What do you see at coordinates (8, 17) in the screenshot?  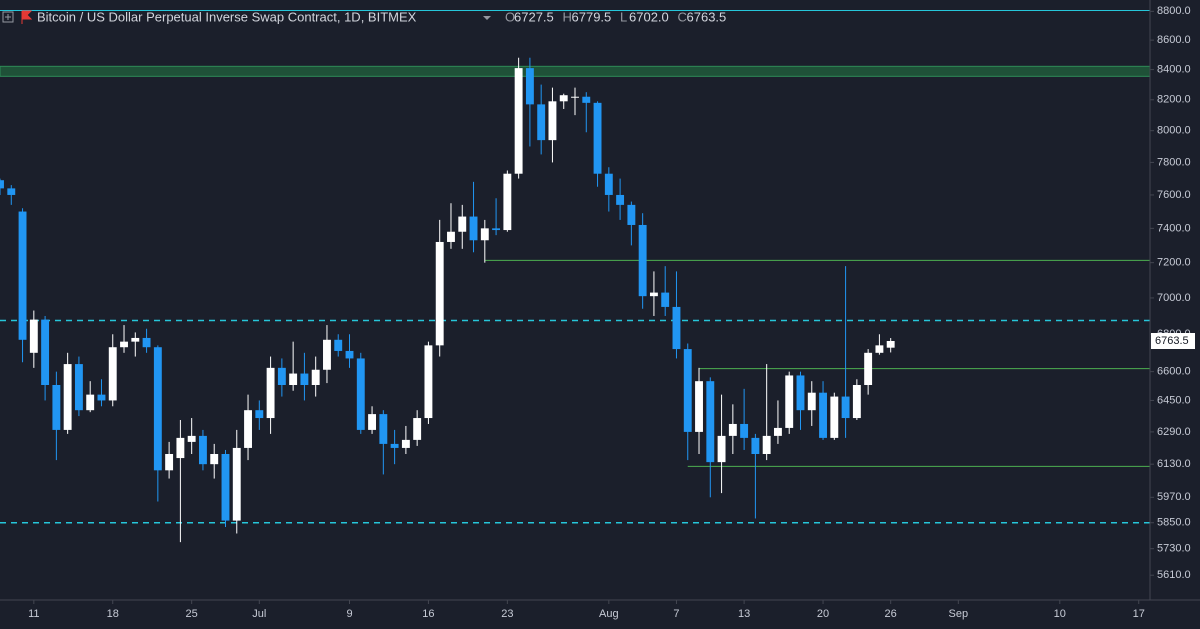 I see `icon-box` at bounding box center [8, 17].